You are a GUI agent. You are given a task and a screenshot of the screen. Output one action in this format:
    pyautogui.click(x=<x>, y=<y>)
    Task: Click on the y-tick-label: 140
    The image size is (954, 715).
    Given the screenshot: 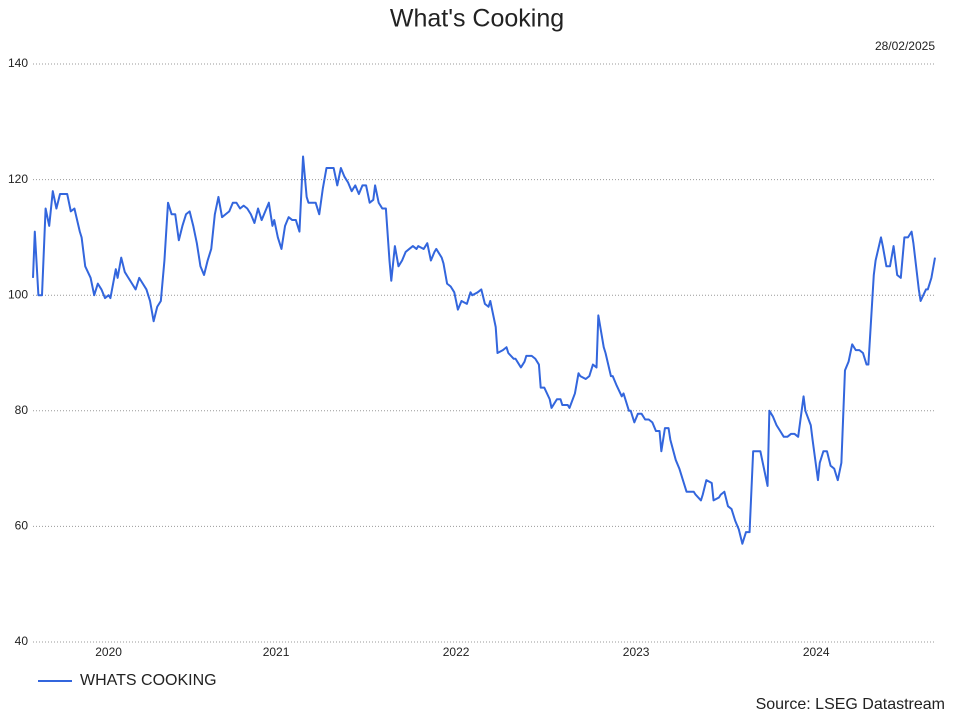 What is the action you would take?
    pyautogui.click(x=18, y=63)
    